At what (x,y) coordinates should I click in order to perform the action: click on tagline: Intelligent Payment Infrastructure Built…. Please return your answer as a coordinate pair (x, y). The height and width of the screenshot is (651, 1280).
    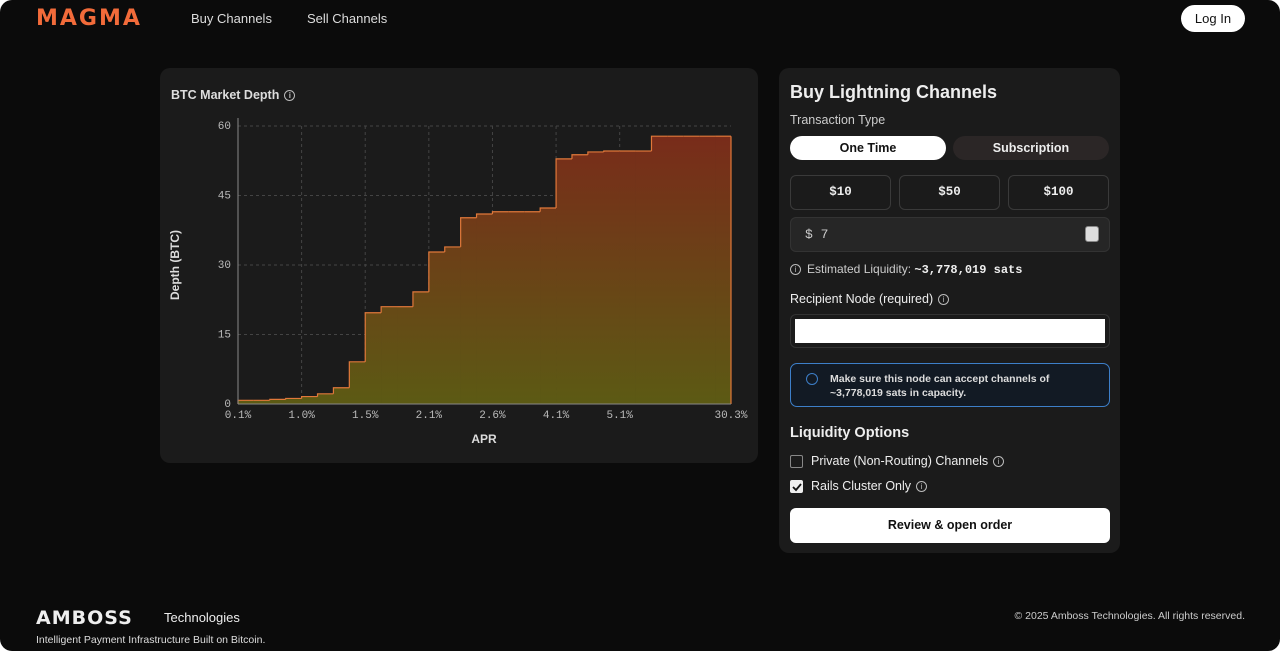
    Looking at the image, I should click on (151, 640).